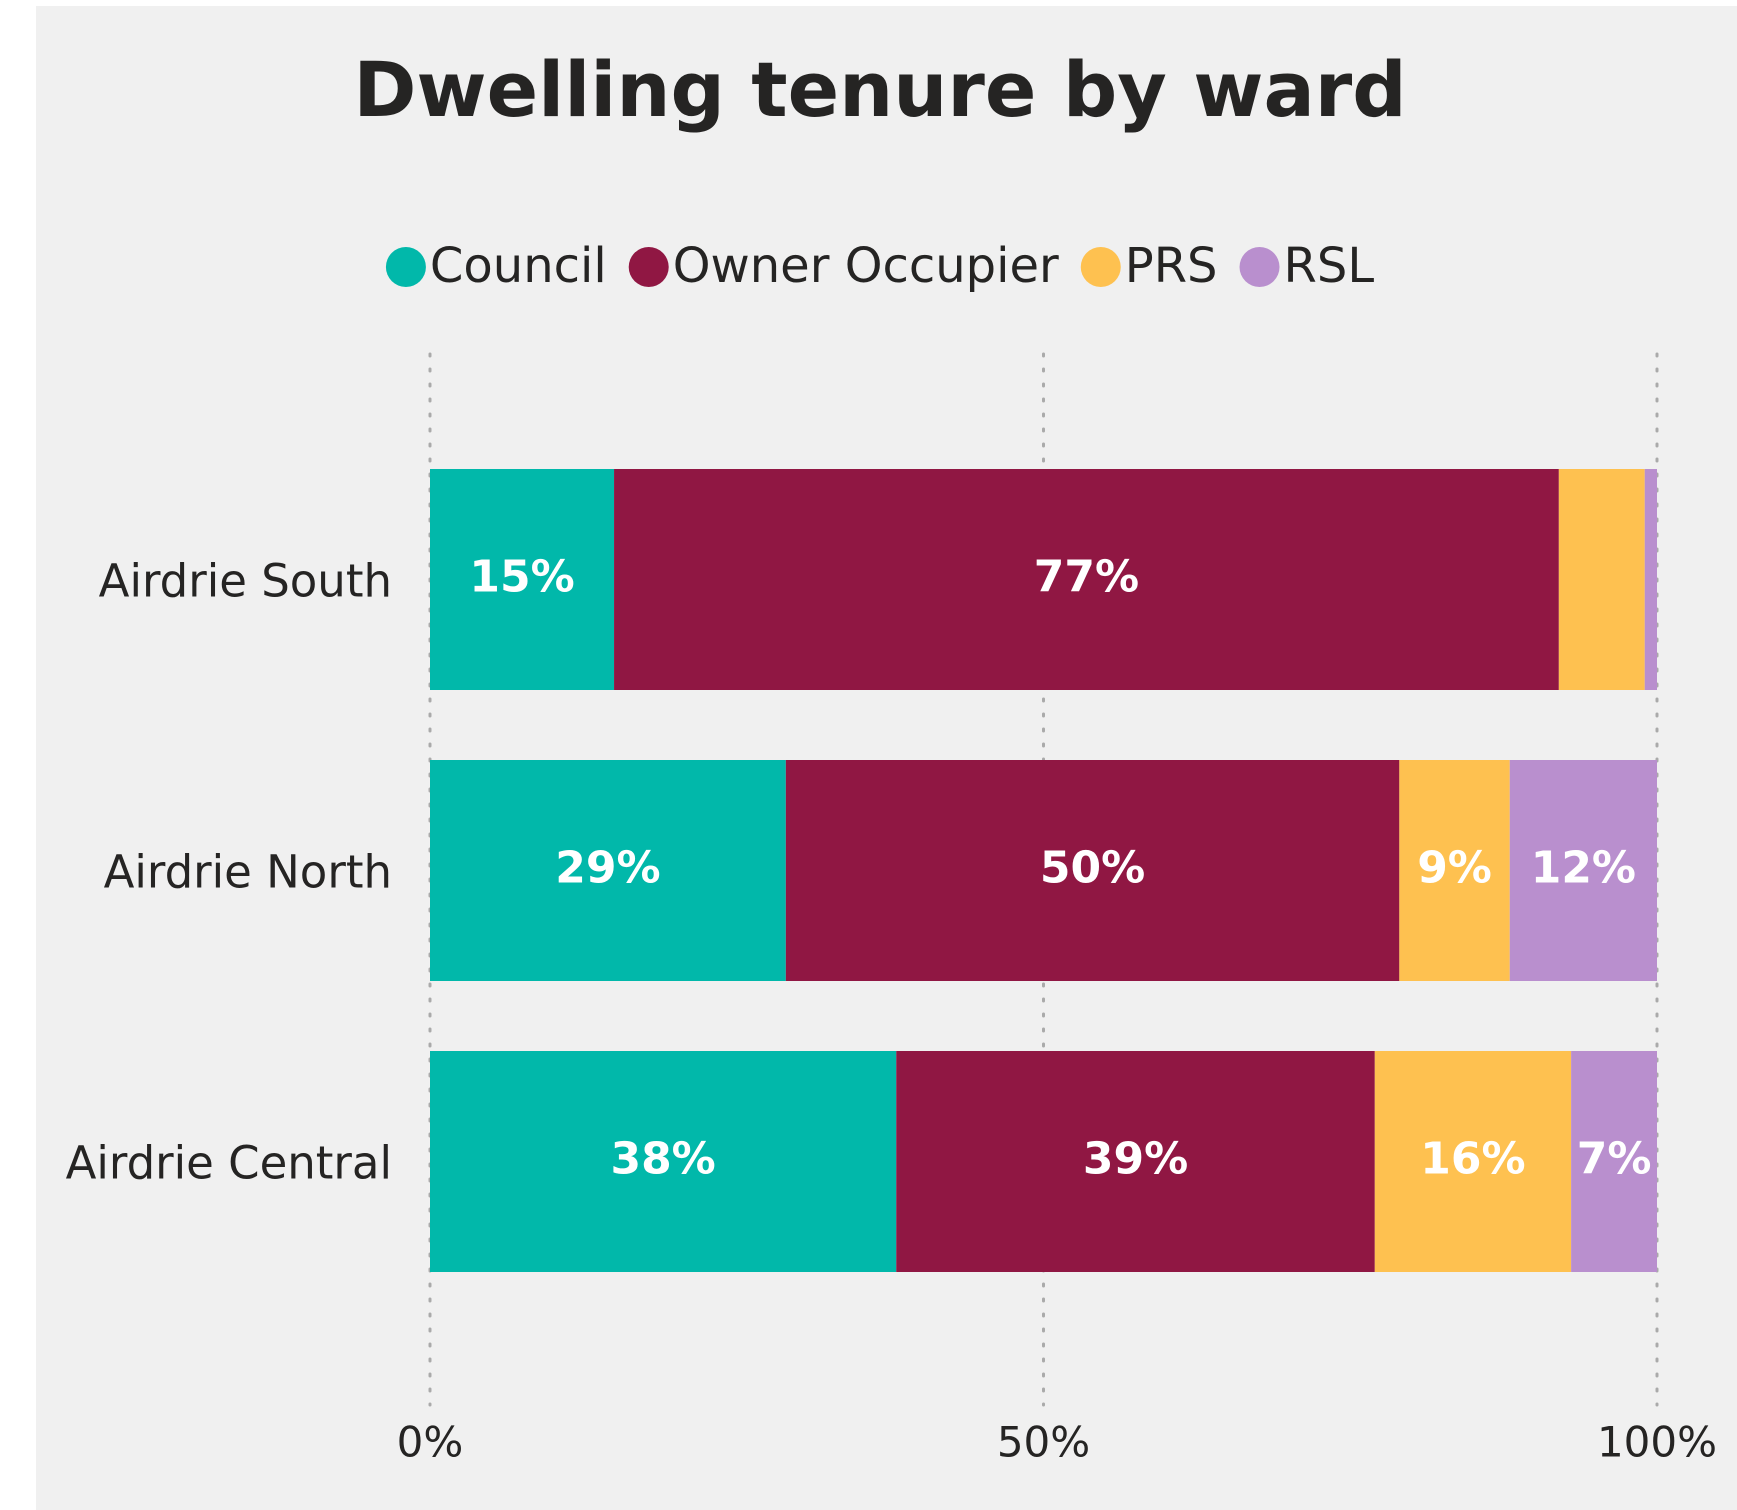 The width and height of the screenshot is (1737, 1510). I want to click on data-label: 9%, so click(1454, 868).